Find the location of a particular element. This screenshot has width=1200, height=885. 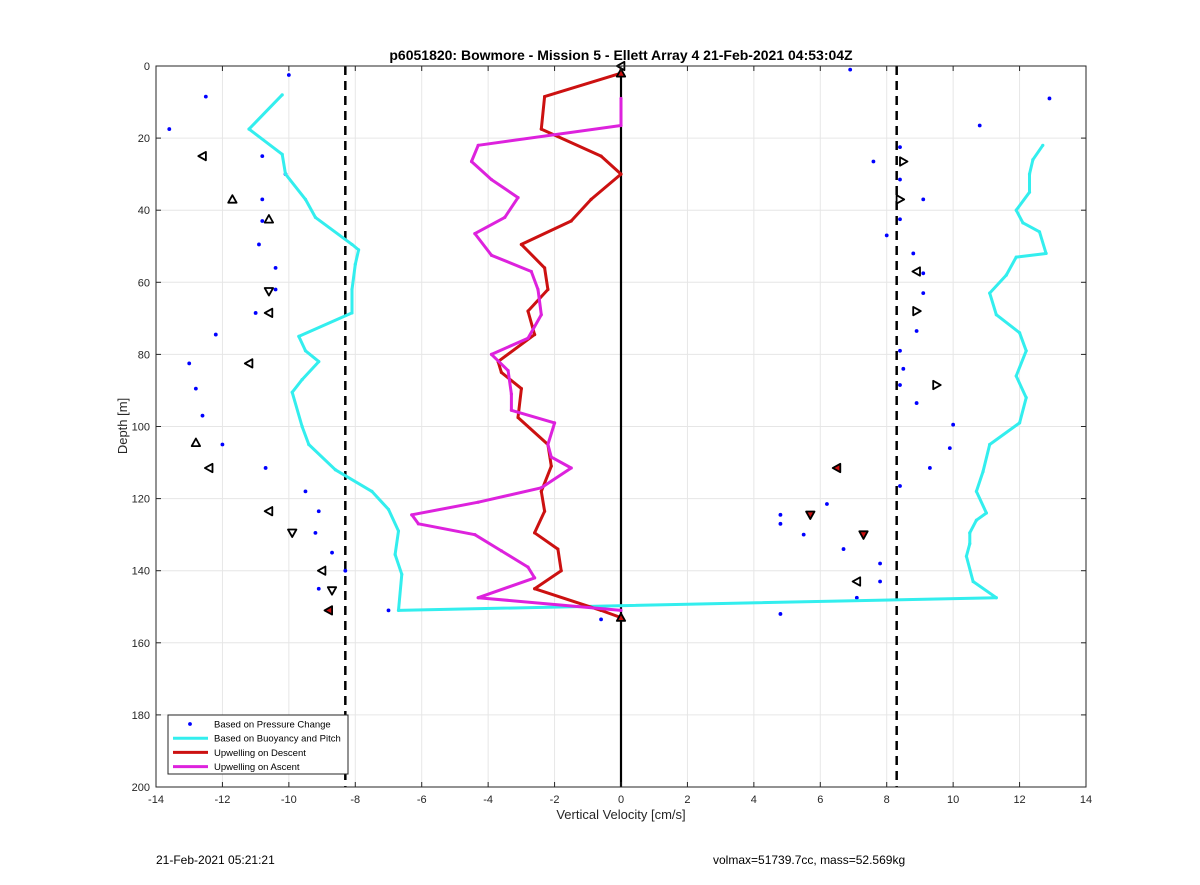

y-tick-label: 40 is located at coordinates (144, 211).